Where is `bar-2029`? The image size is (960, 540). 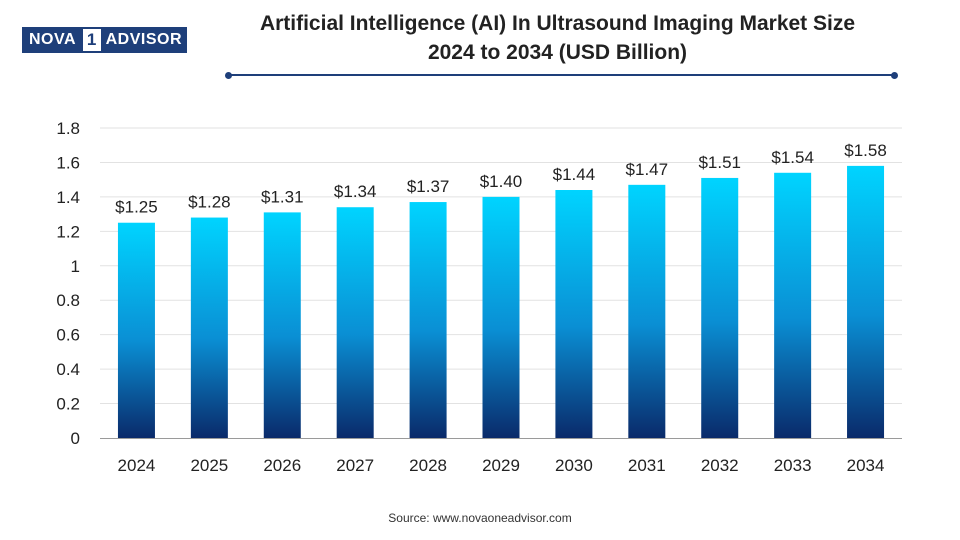 bar-2029 is located at coordinates (501, 317).